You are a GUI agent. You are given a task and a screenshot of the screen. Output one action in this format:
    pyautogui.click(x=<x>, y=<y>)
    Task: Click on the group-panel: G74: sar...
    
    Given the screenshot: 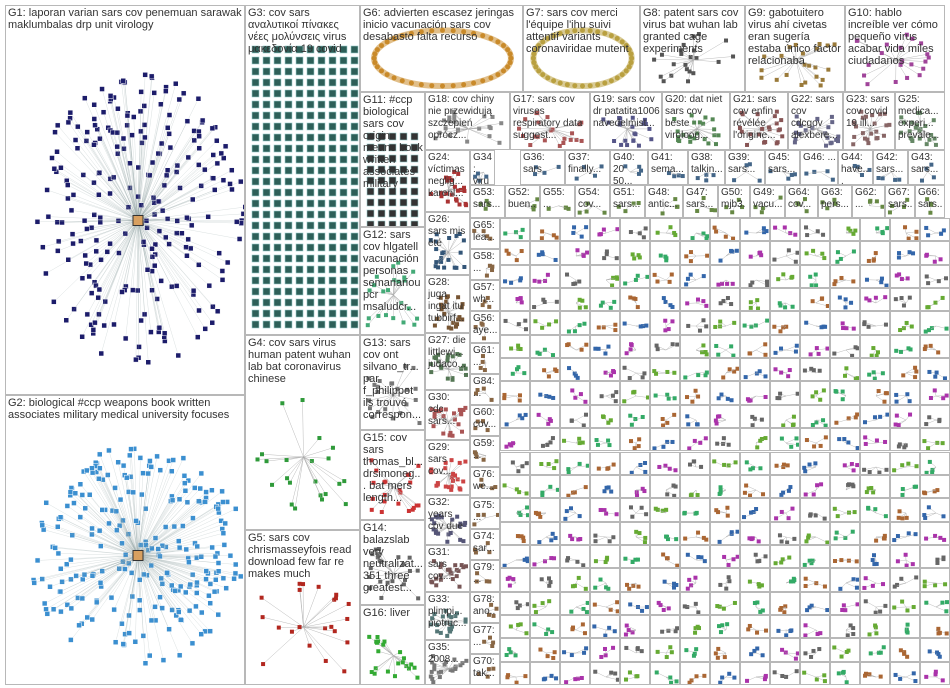 What is the action you would take?
    pyautogui.click(x=485, y=545)
    